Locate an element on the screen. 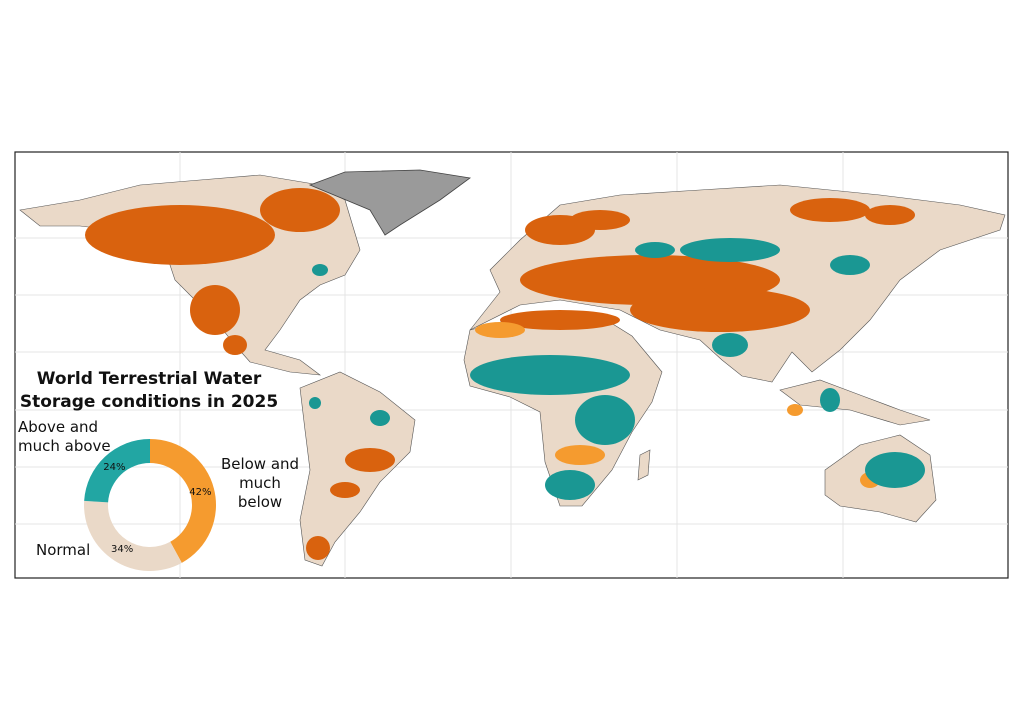 Image resolution: width=1024 pixels, height=720 pixels. category-label: Below and much below is located at coordinates (260, 483).